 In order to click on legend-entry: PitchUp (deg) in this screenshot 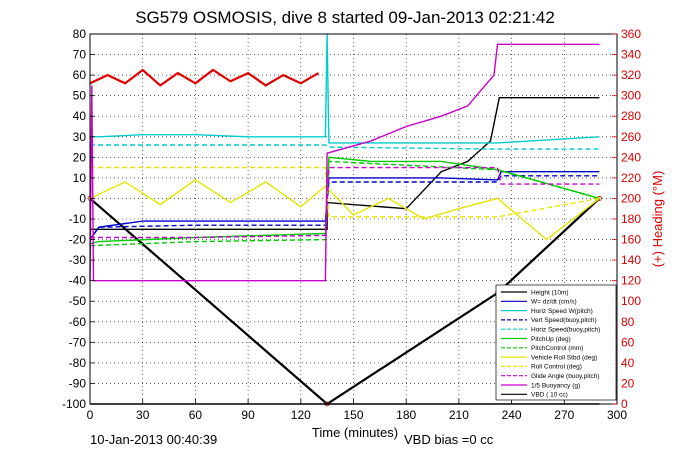, I will do `click(551, 339)`.